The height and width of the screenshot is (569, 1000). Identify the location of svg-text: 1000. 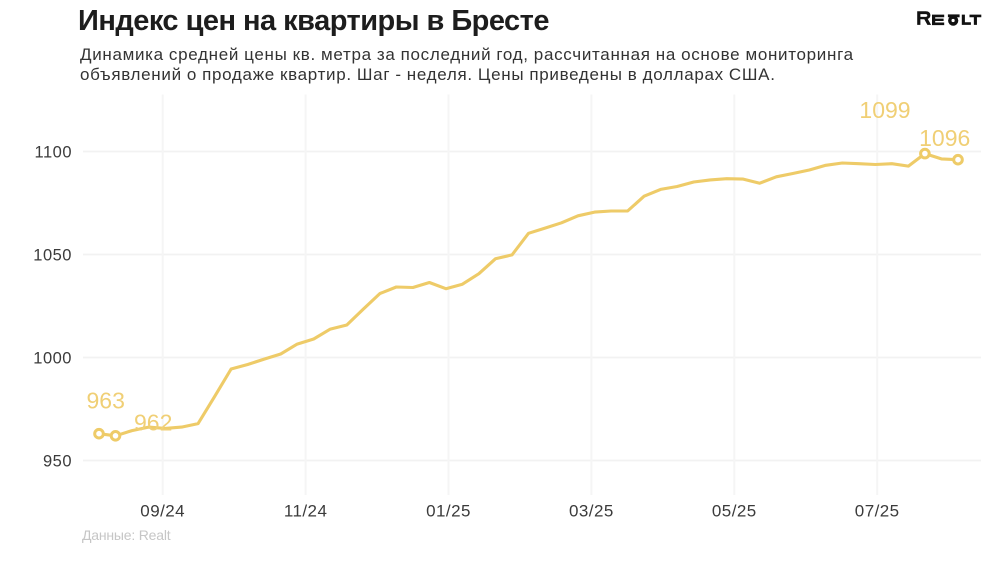
(52, 359).